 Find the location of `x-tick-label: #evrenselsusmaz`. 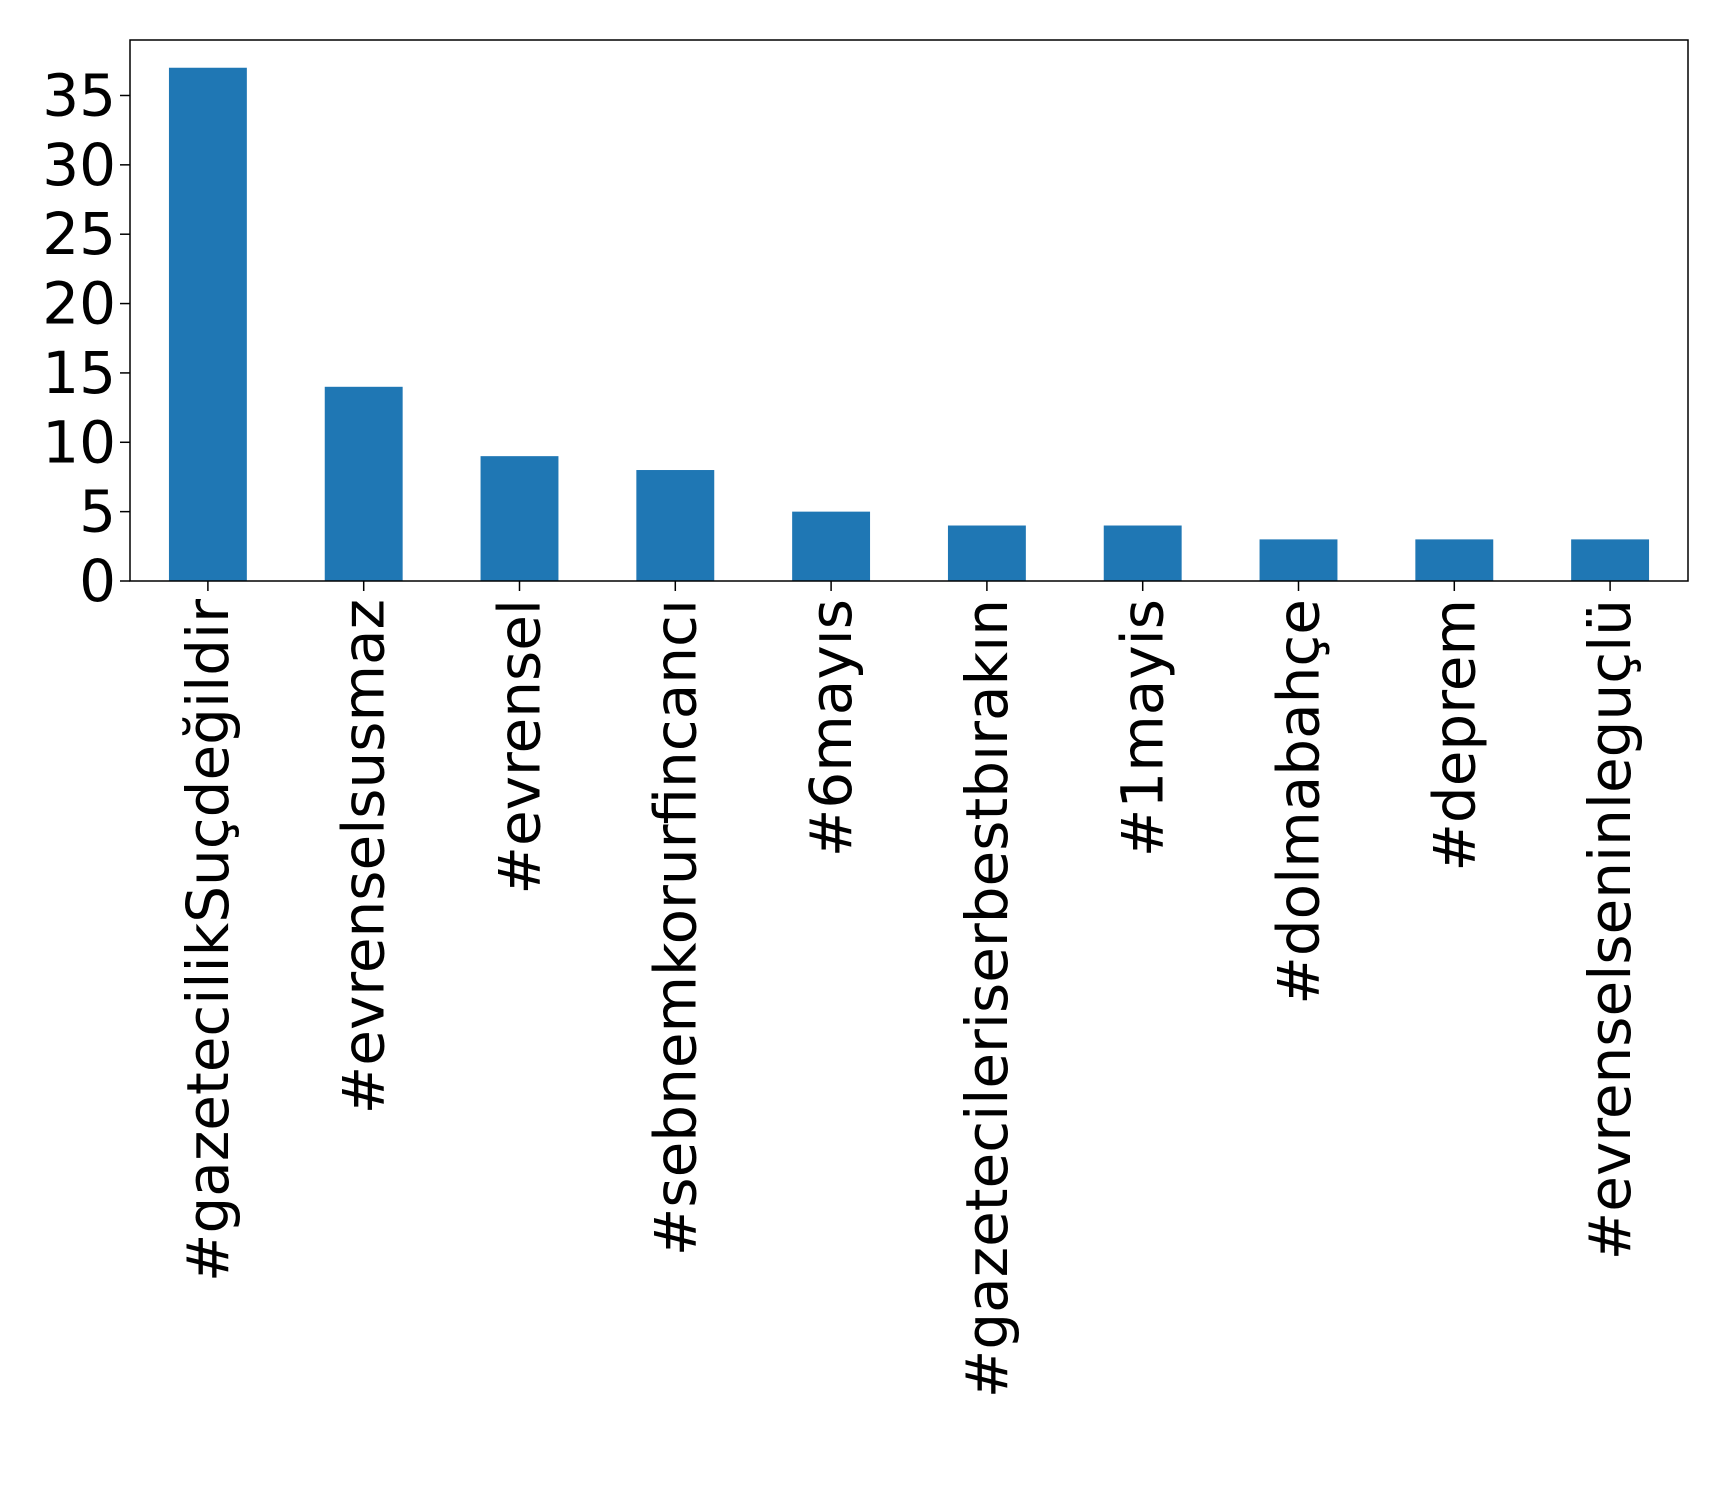

x-tick-label: #evrenselsusmaz is located at coordinates (364, 856).